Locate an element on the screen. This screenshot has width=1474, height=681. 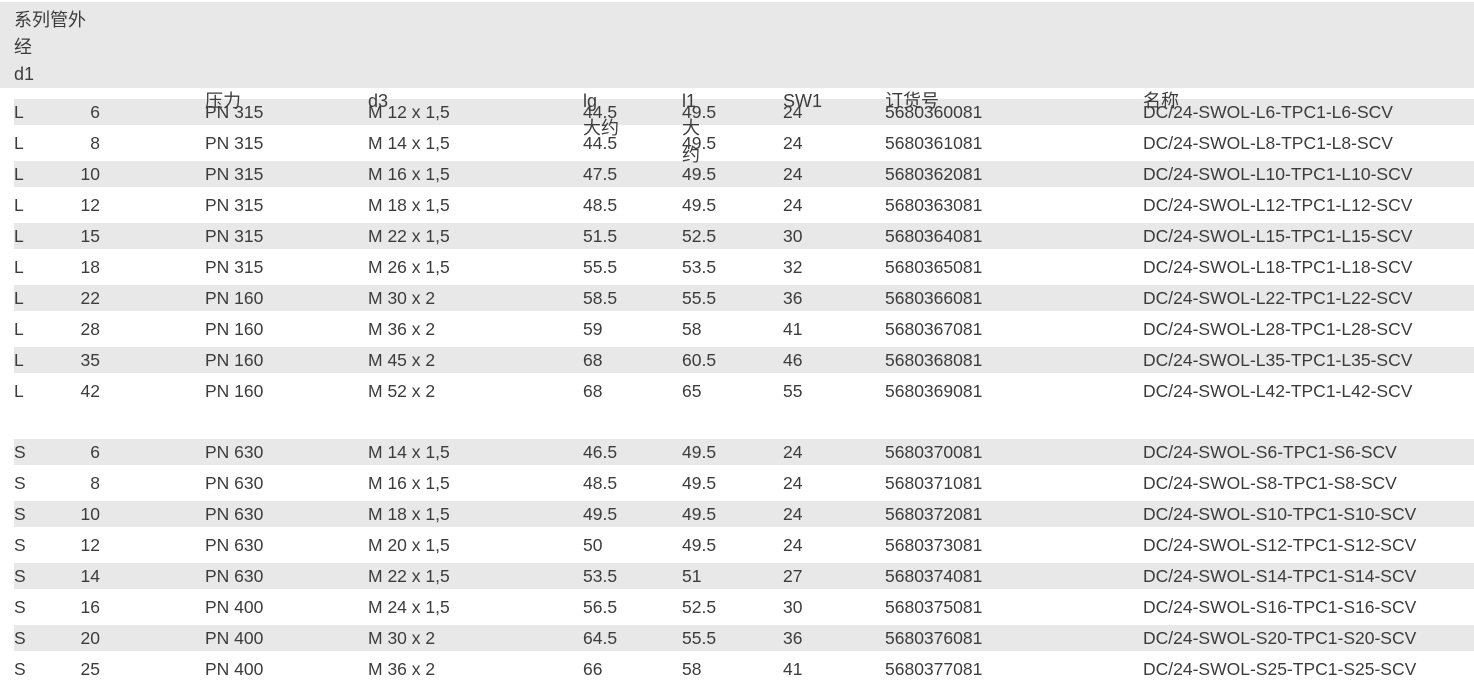
cell-name: DC/24-SWOL-L42-TPC1-L42-SCV is located at coordinates (1278, 390).